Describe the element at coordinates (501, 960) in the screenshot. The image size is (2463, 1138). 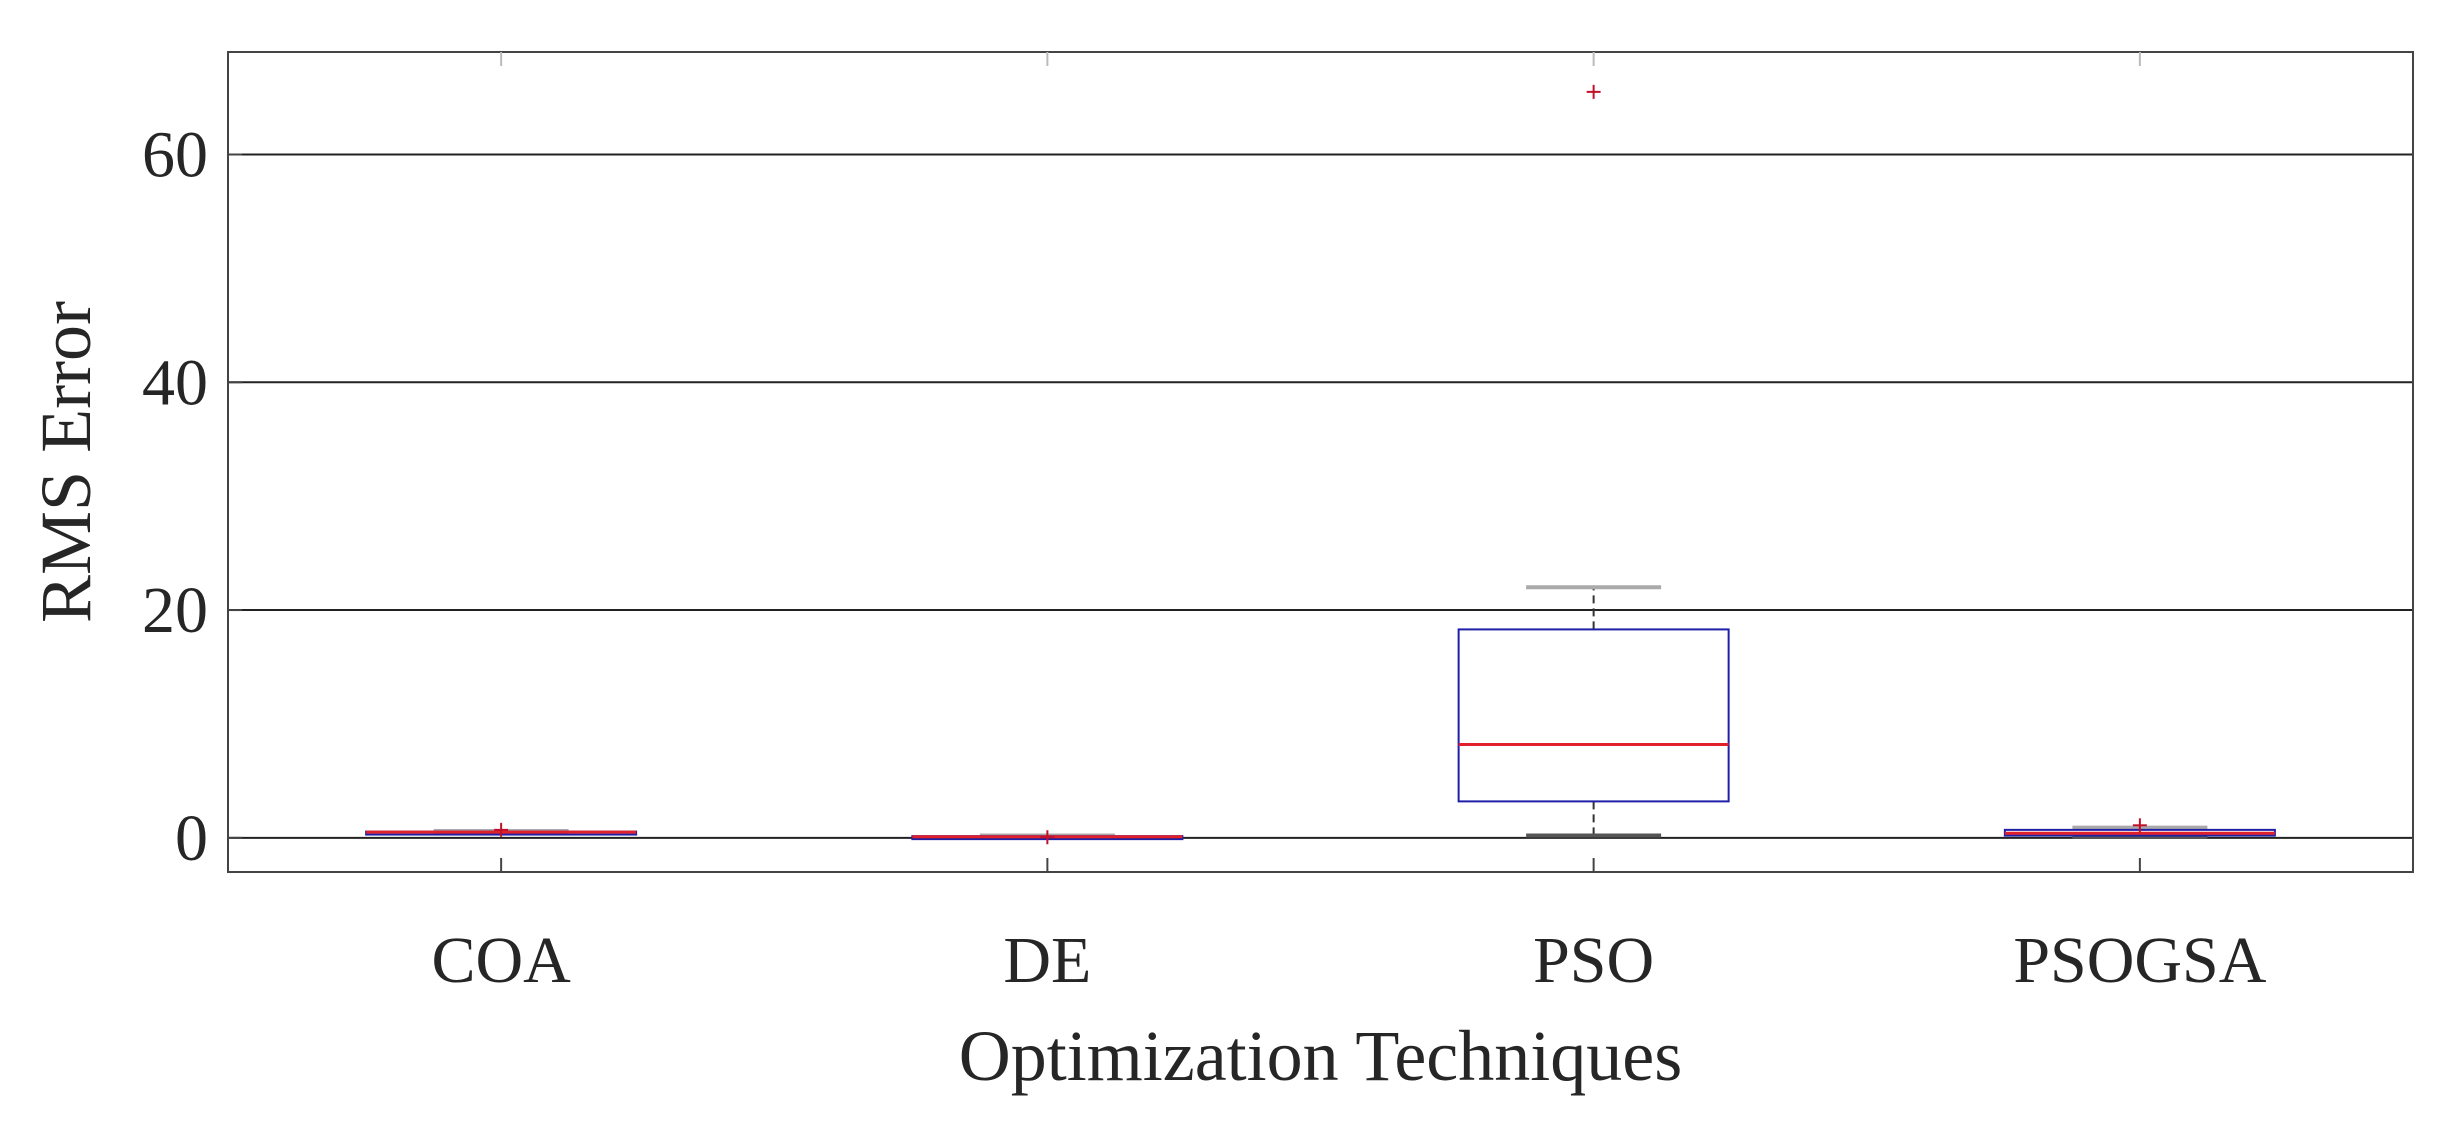
I see `x-tick-label: COA` at that location.